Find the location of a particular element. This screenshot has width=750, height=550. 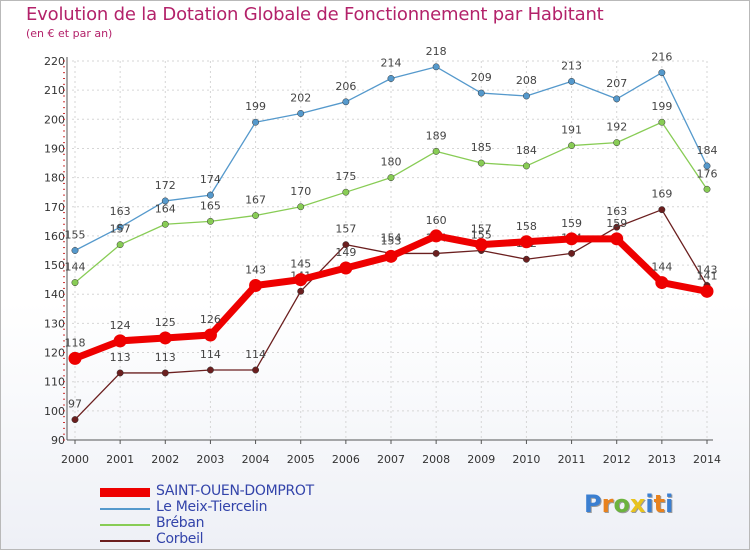

data-label: 158 is located at coordinates (526, 226).